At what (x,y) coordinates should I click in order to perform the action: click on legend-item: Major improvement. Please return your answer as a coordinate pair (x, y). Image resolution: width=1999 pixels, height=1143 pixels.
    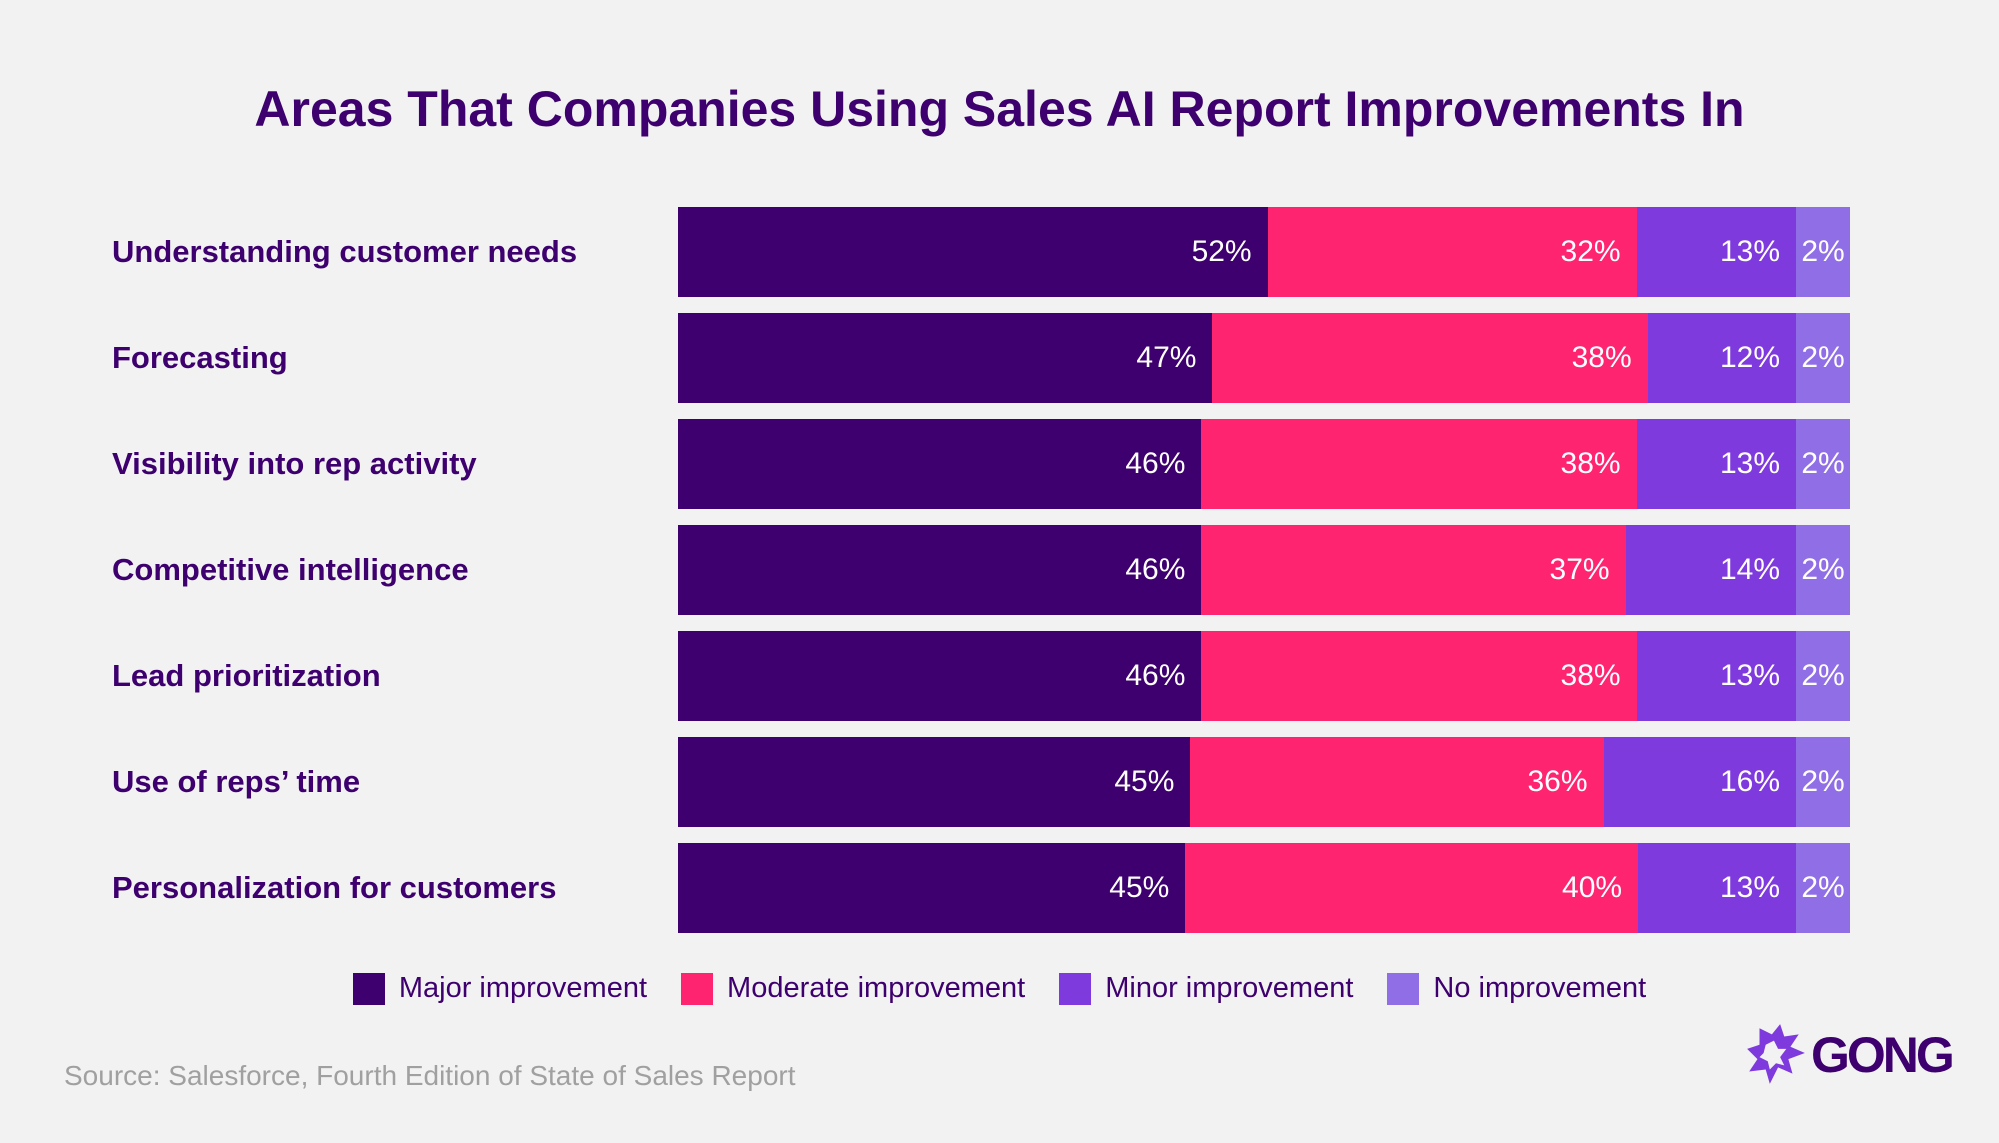
    Looking at the image, I should click on (500, 988).